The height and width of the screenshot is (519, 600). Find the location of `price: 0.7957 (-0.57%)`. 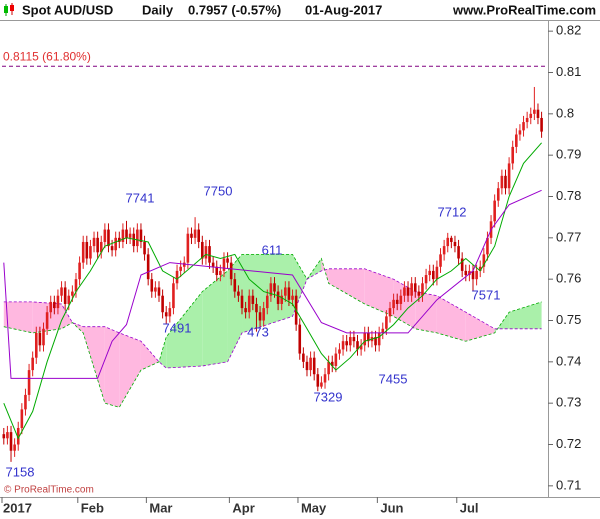

price: 0.7957 (-0.57%) is located at coordinates (234, 9).